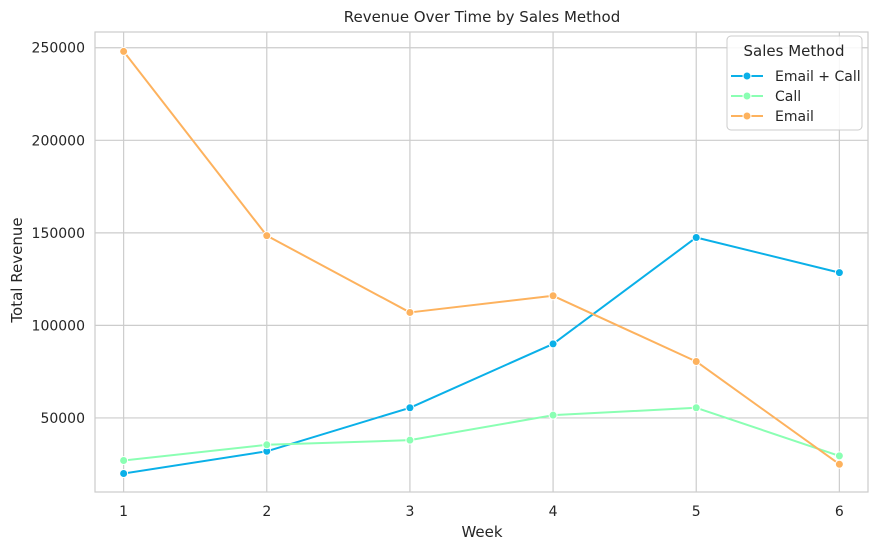  I want to click on series-call, so click(481, 434).